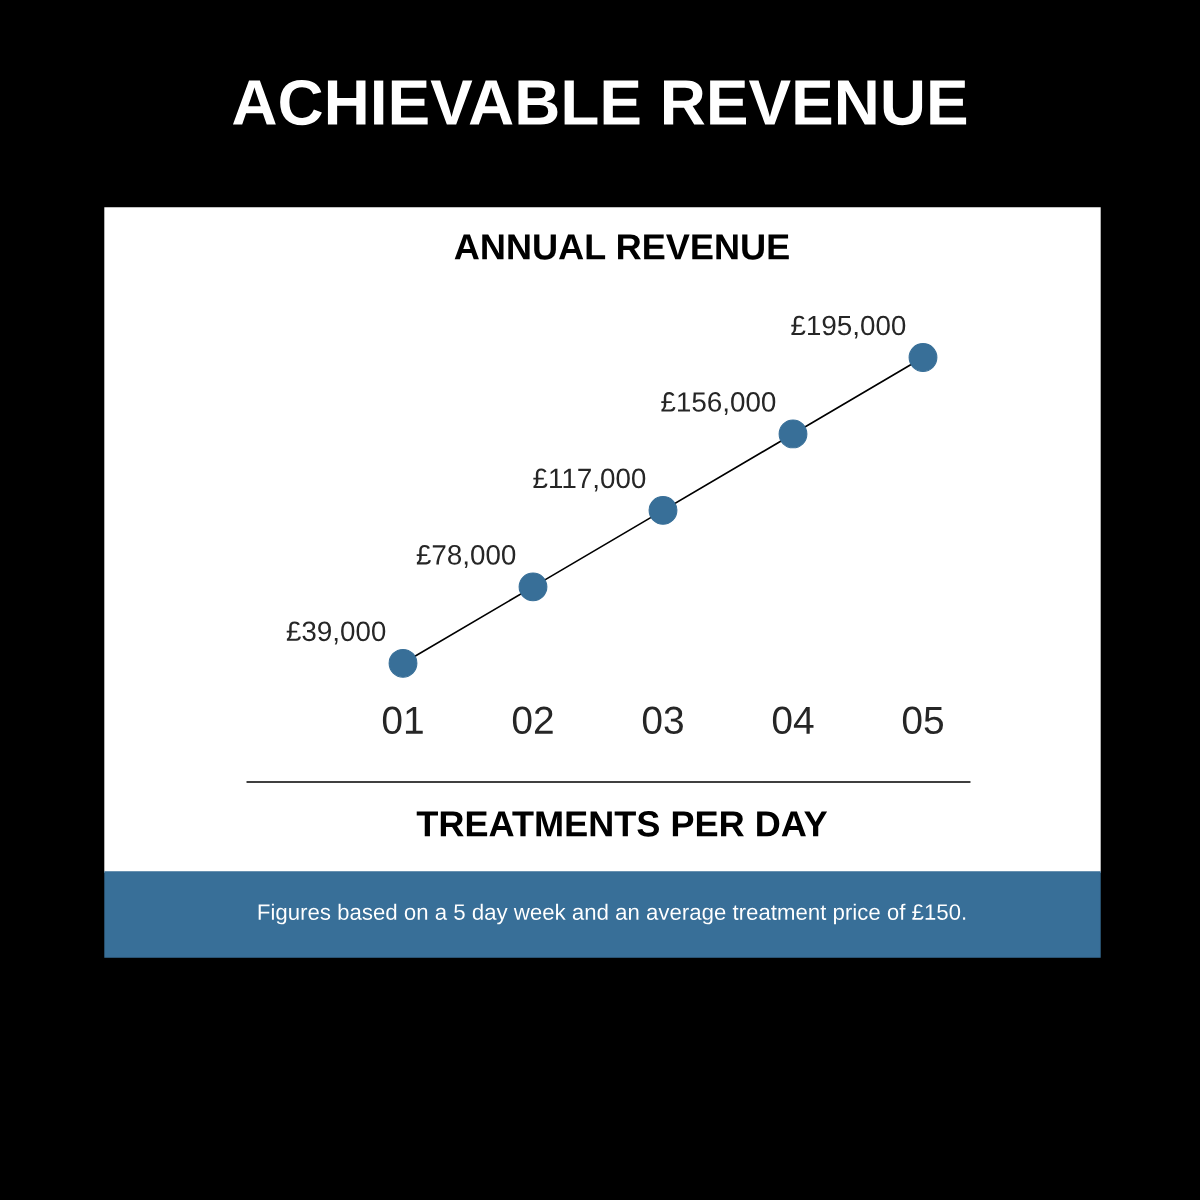 This screenshot has height=1200, width=1200. What do you see at coordinates (612, 914) in the screenshot?
I see `text: Figures based on a 5 day week and an average treatment price of £150.` at bounding box center [612, 914].